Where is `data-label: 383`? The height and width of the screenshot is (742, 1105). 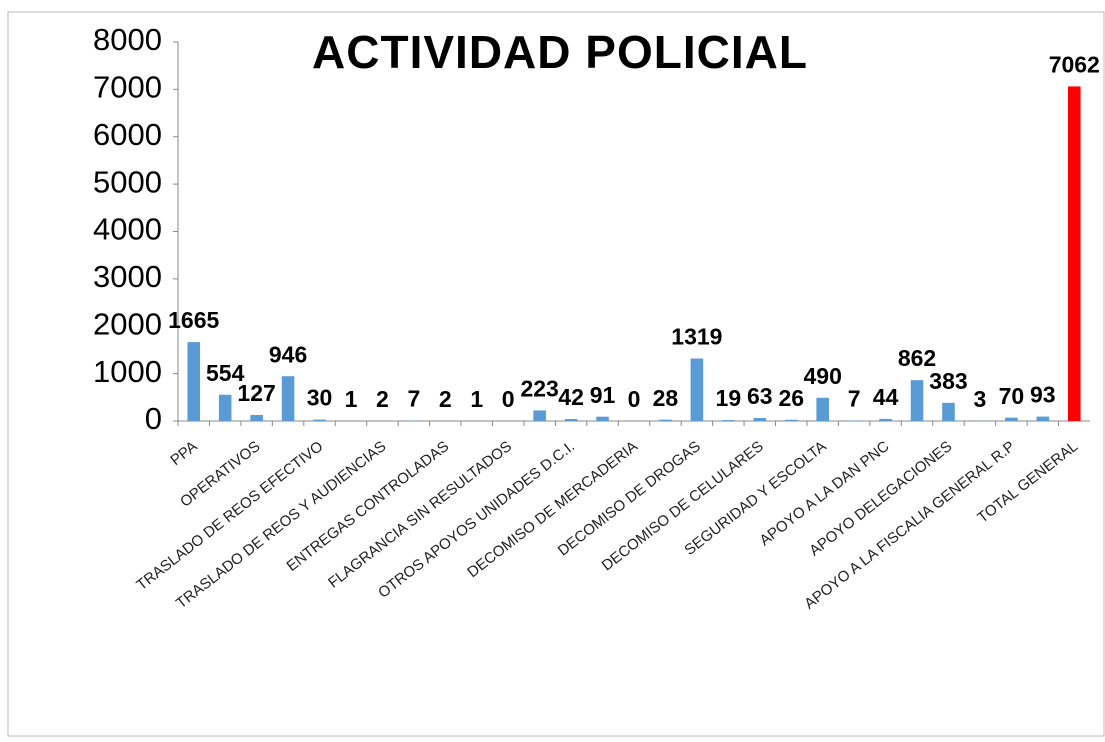 data-label: 383 is located at coordinates (948, 381).